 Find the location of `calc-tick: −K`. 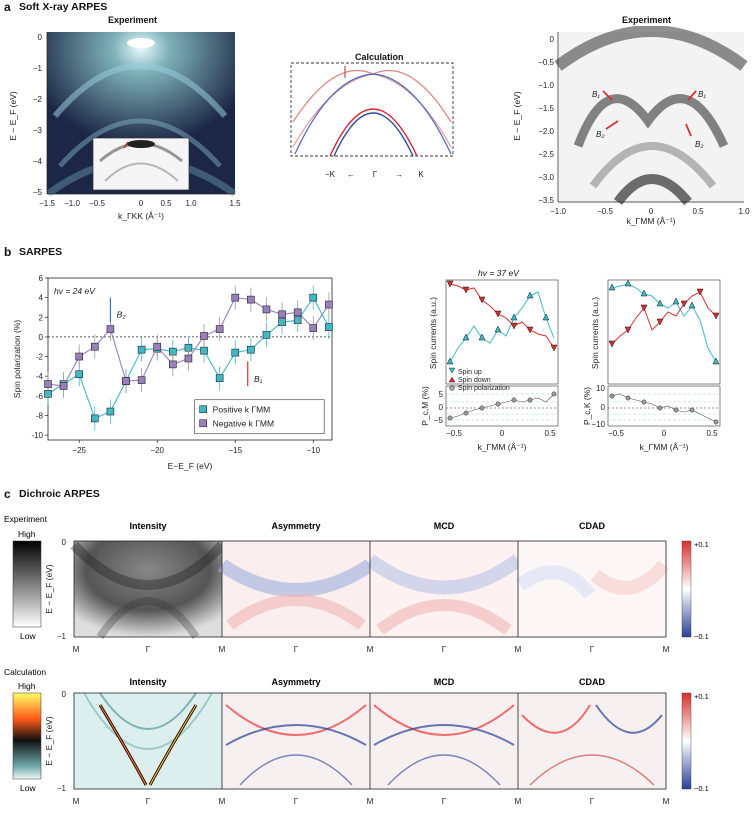

calc-tick: −K is located at coordinates (330, 174).